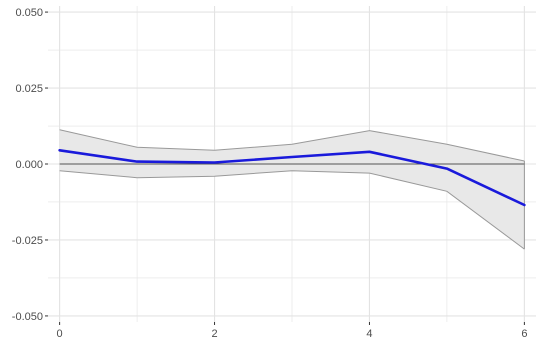 This screenshot has width=544, height=342. I want to click on x-axis-ticks: 0 2 4 6, so click(292, 331).